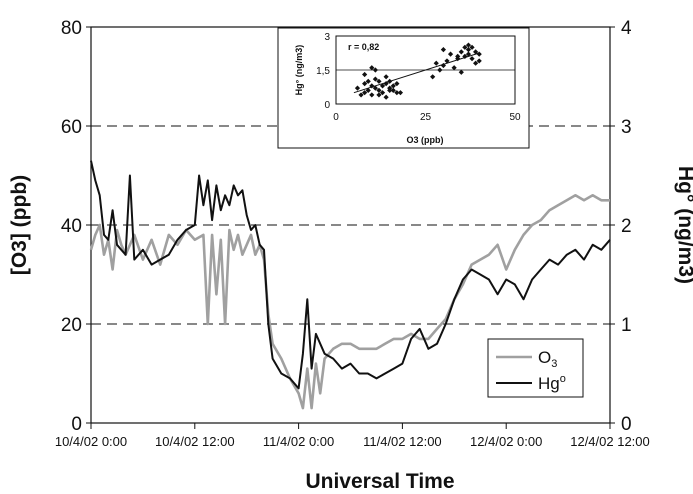 The image size is (693, 494). What do you see at coordinates (327, 37) in the screenshot?
I see `inset-y-tick-label: 3` at bounding box center [327, 37].